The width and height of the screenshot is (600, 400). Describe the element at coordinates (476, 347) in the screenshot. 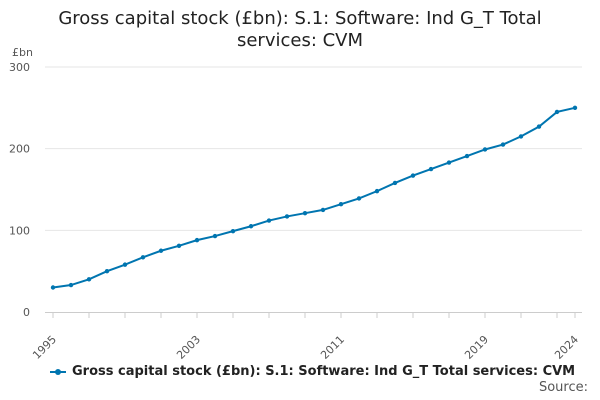

I see `x-tick-label: 2019` at that location.